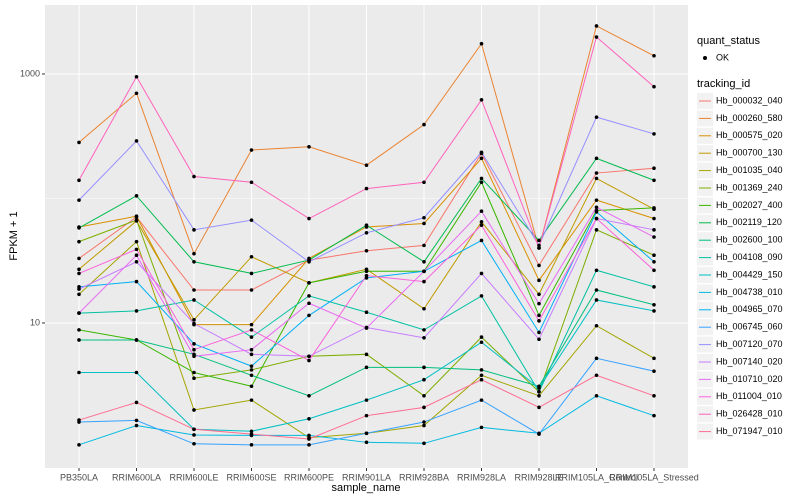 Image resolution: width=800 pixels, height=500 pixels. What do you see at coordinates (14, 235) in the screenshot?
I see `y-axis-title: FPKM + 1` at bounding box center [14, 235].